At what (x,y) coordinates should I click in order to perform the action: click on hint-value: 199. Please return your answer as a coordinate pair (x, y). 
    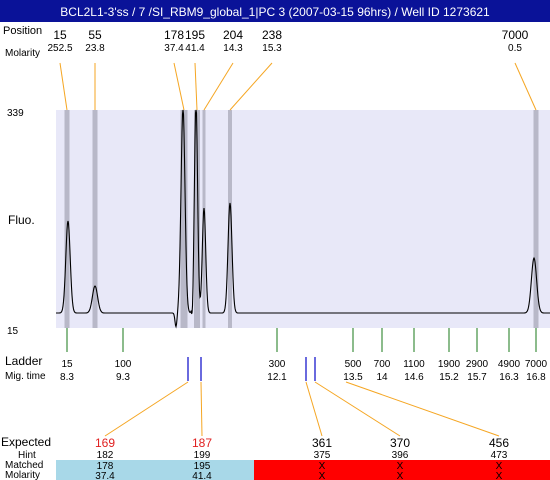
    Looking at the image, I should click on (202, 455).